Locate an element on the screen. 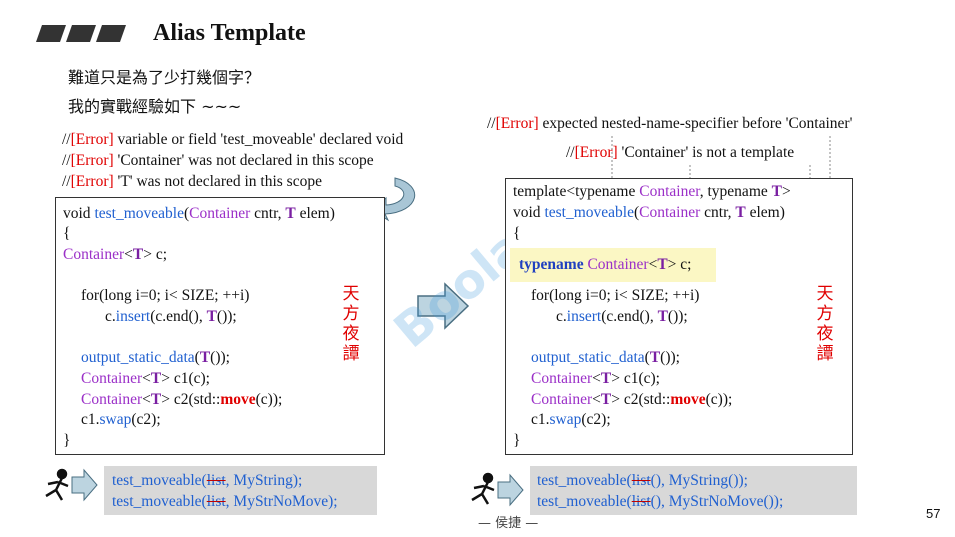 This screenshot has width=955, height=537. code-line: test_moveable(list, MyStrNoMove); is located at coordinates (225, 502).